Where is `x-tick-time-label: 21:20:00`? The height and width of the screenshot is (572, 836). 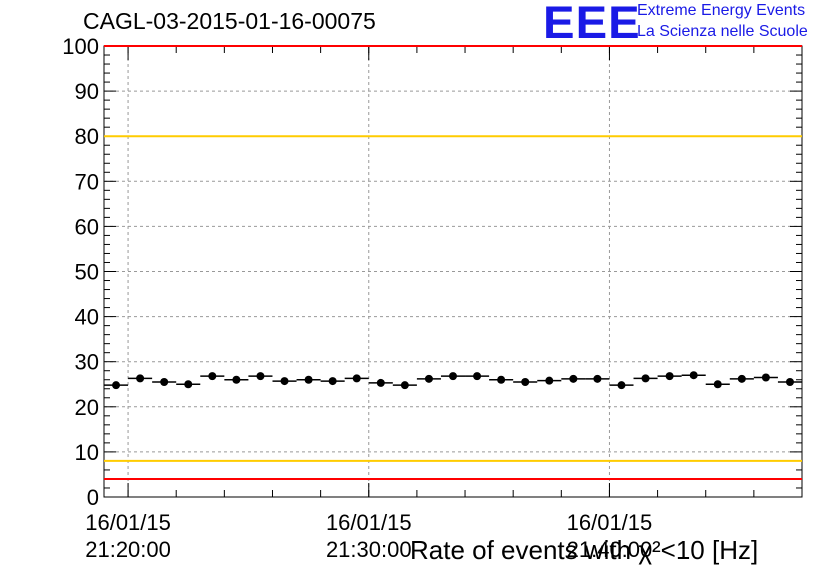 x-tick-time-label: 21:20:00 is located at coordinates (128, 549).